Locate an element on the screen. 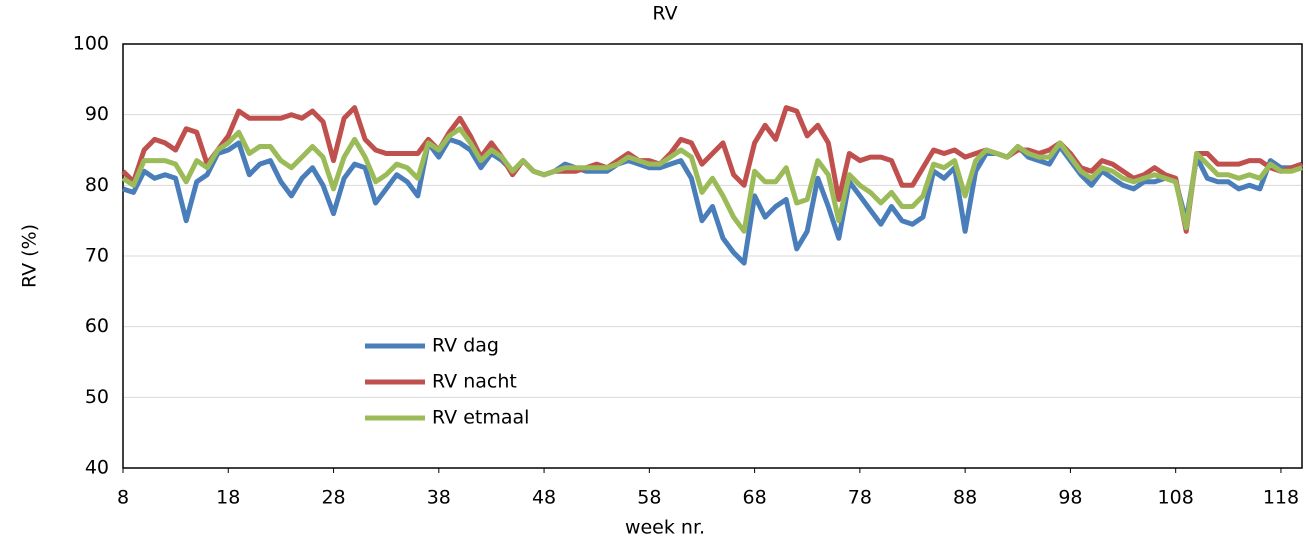 This screenshot has width=1308, height=546. y-tick-label: 90 is located at coordinates (97, 114).